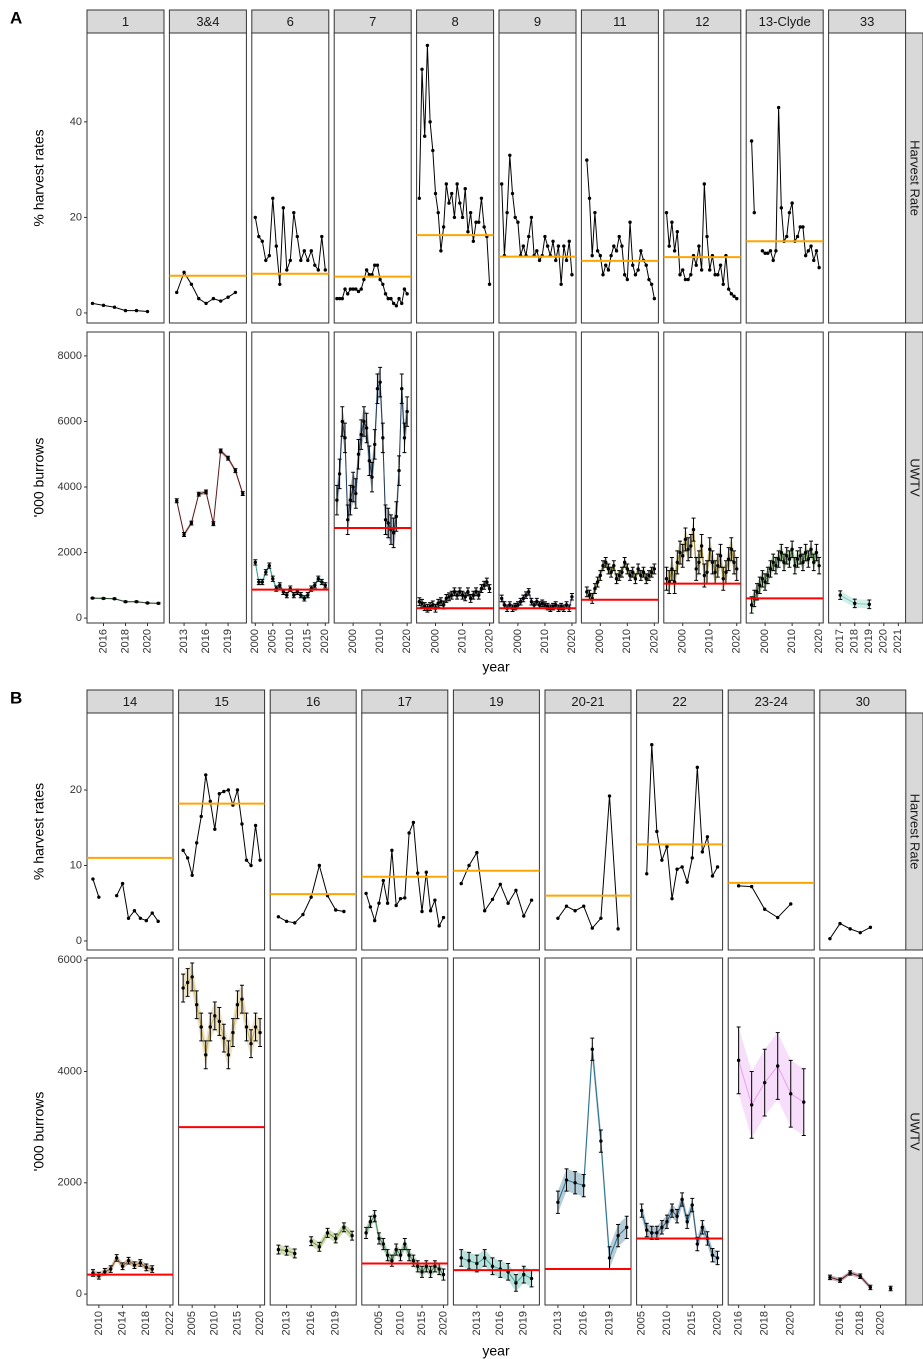  I want to click on harvest-line, so click(496, 884).